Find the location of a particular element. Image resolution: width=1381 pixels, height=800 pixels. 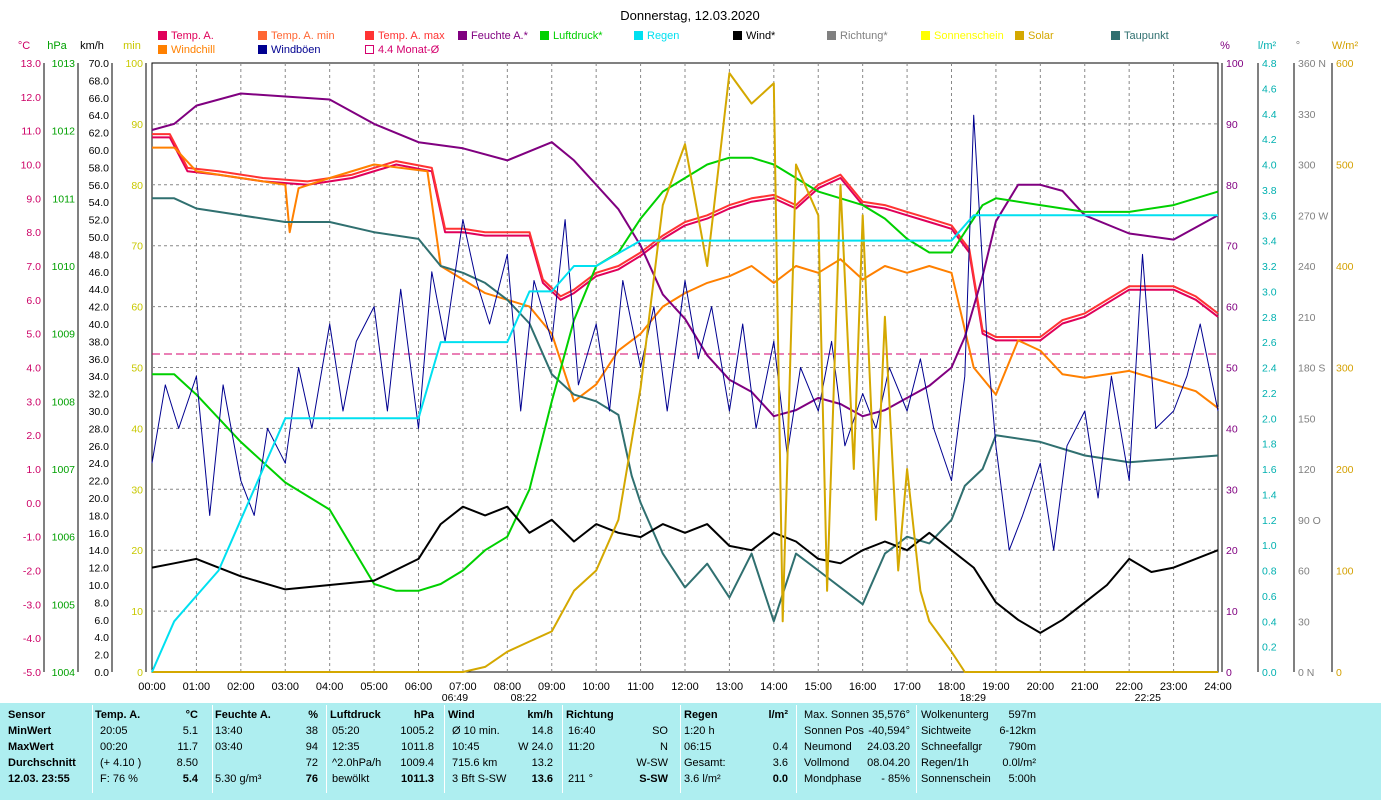

stats-cell: 5.30 g/m³ is located at coordinates (238, 779).